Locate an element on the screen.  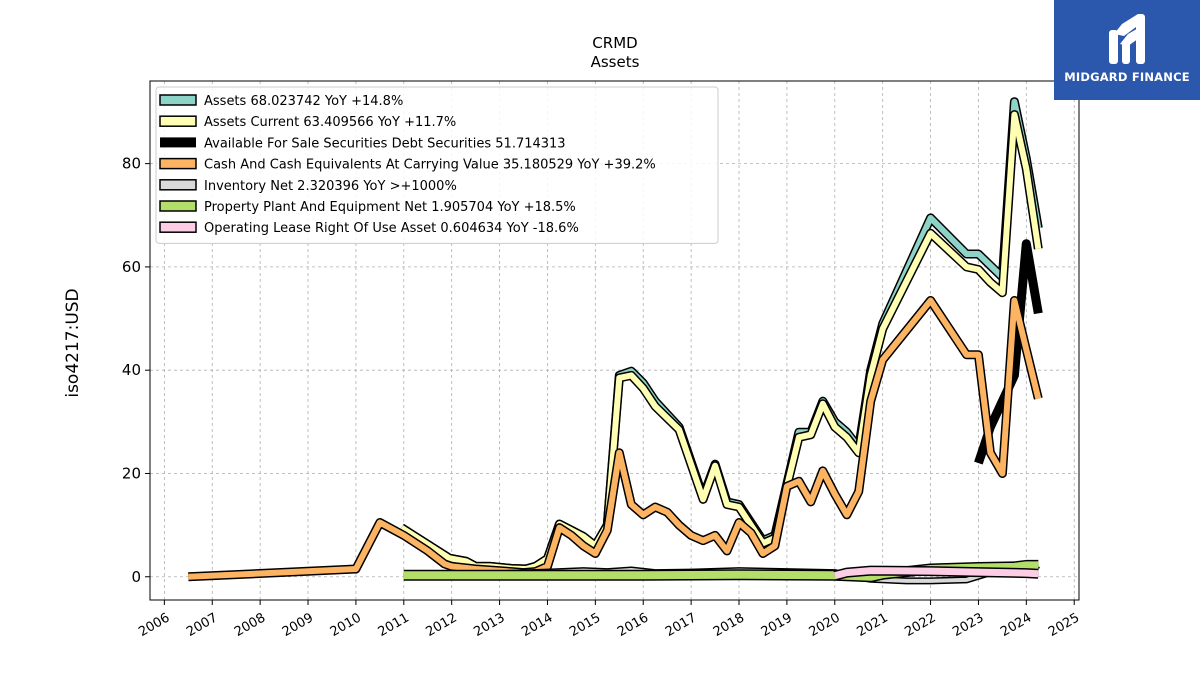
brand-logo: MIDGARD FINANCE is located at coordinates (1127, 50).